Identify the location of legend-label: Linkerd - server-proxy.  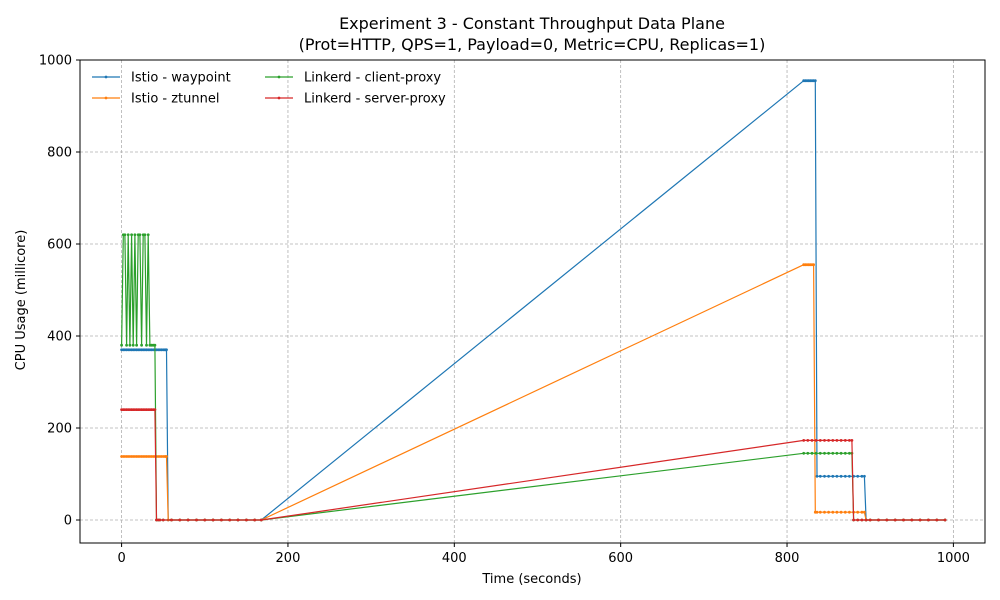
(375, 99).